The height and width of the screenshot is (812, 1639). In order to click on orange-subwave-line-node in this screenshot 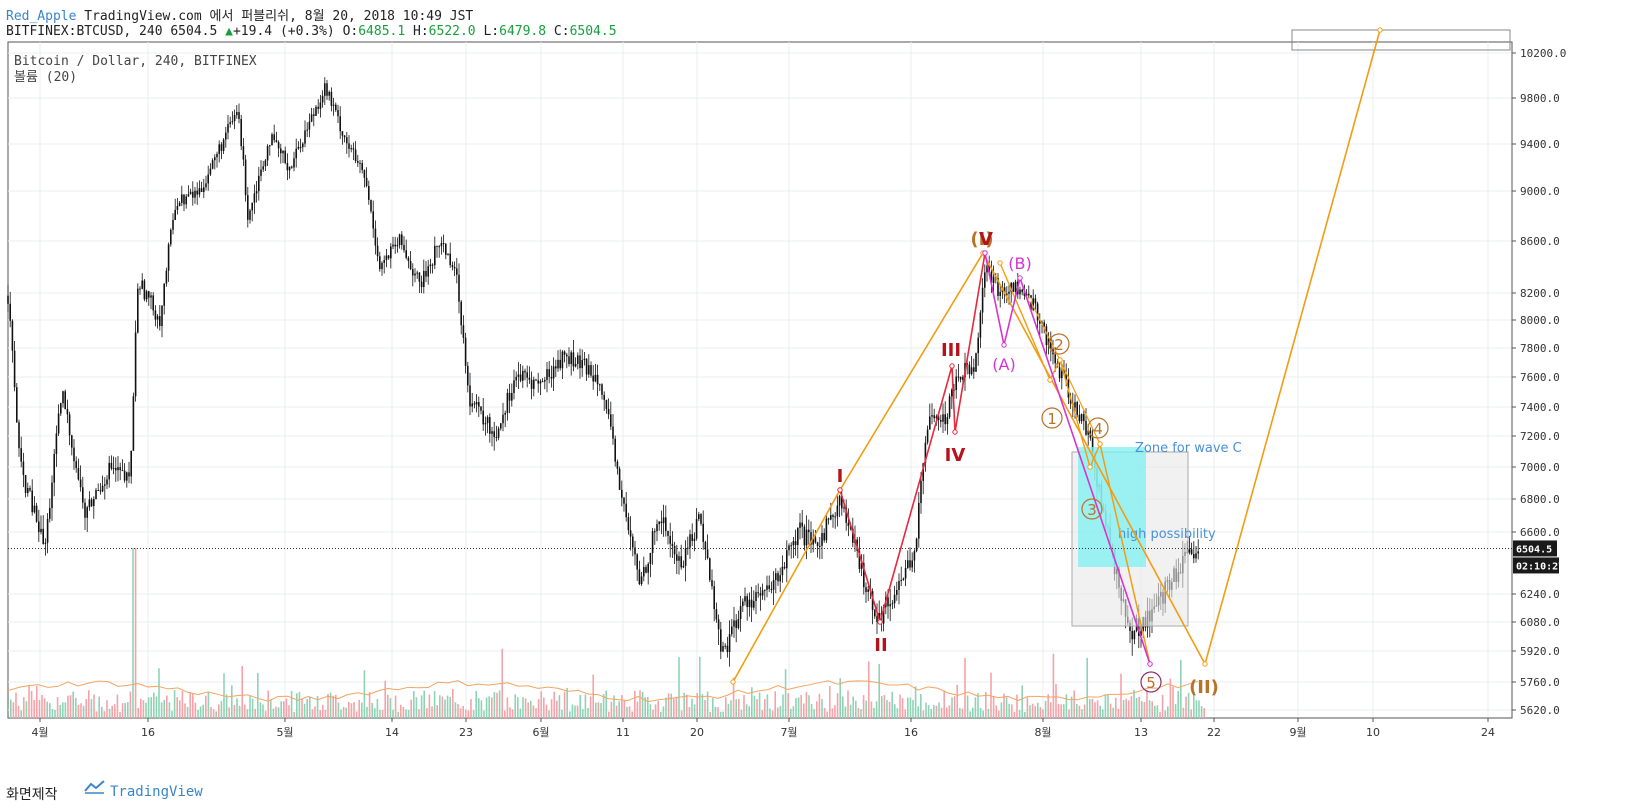, I will do `click(1050, 380)`.